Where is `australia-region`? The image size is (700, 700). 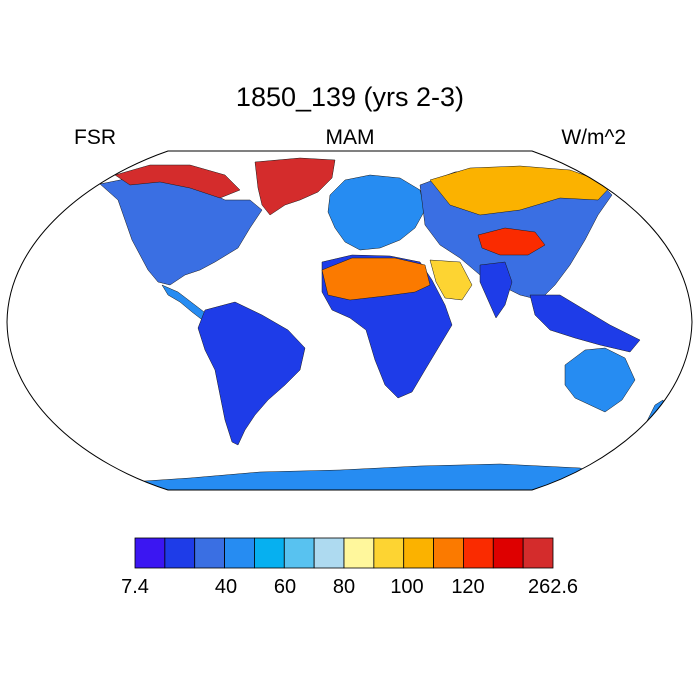
australia-region is located at coordinates (600, 380).